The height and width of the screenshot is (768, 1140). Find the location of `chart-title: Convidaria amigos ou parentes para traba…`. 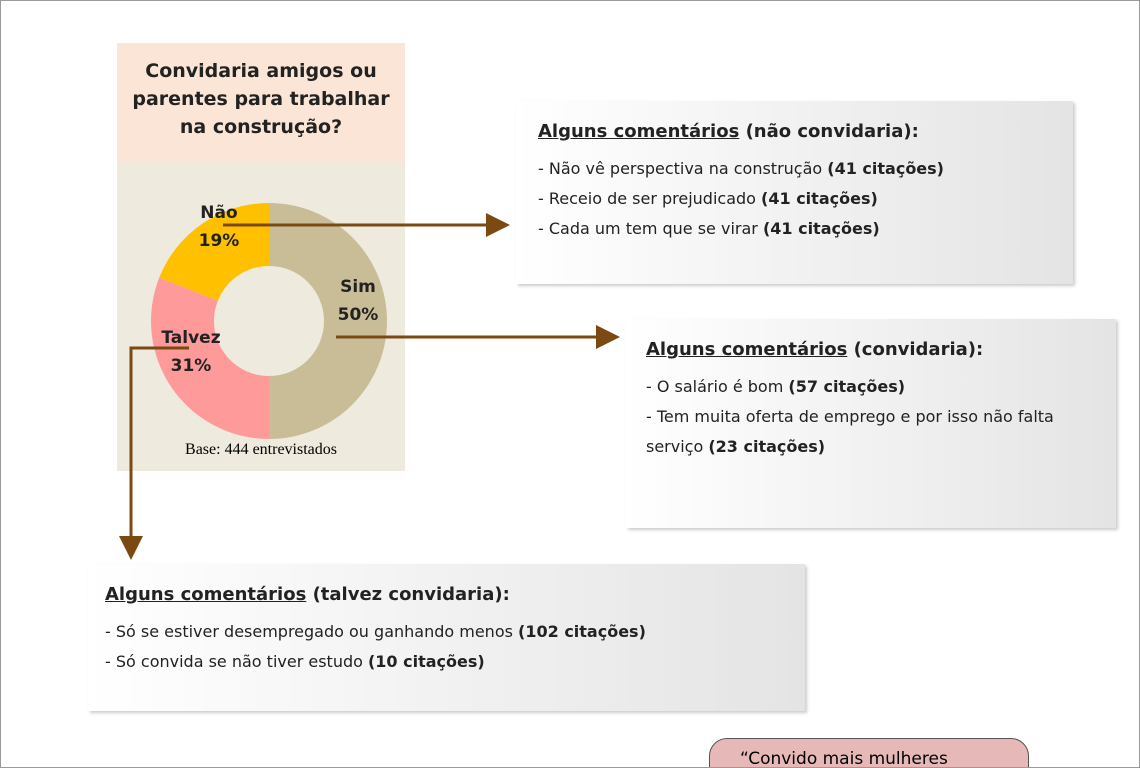

chart-title: Convidaria amigos ou parentes para traba… is located at coordinates (261, 99).